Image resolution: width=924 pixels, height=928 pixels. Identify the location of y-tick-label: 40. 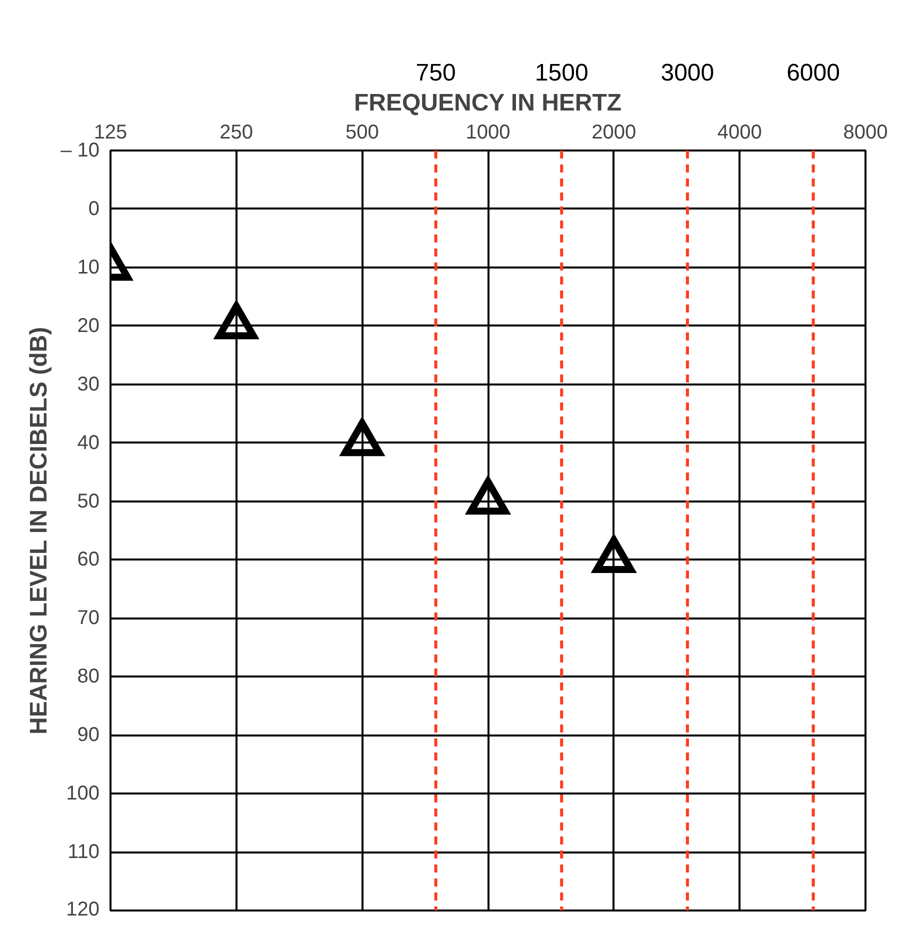
(88, 443).